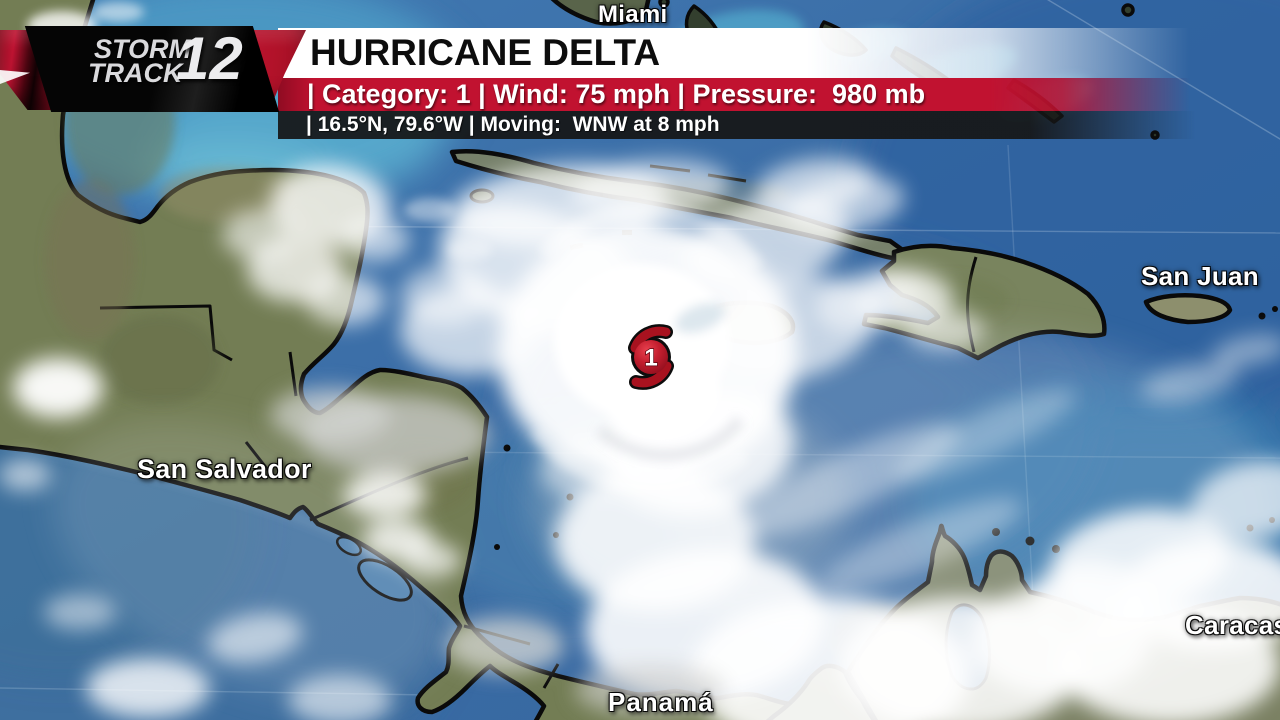  What do you see at coordinates (143, 49) in the screenshot?
I see `logo-word-storm: STORM` at bounding box center [143, 49].